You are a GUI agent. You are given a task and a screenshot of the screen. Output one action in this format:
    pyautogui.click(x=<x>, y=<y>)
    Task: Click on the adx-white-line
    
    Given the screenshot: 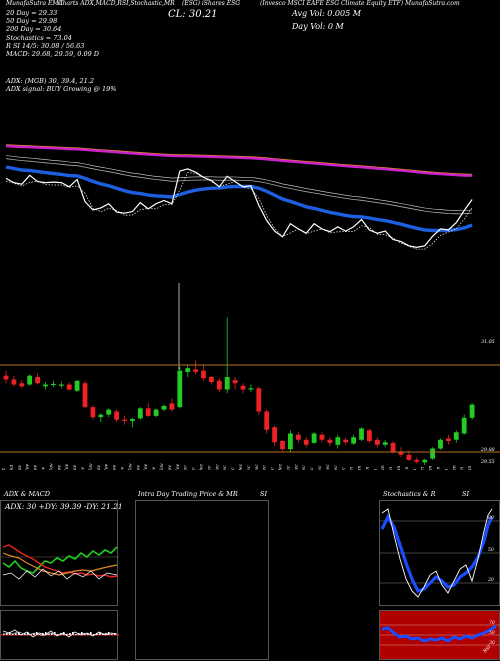 What is the action you would take?
    pyautogui.click(x=60, y=574)
    